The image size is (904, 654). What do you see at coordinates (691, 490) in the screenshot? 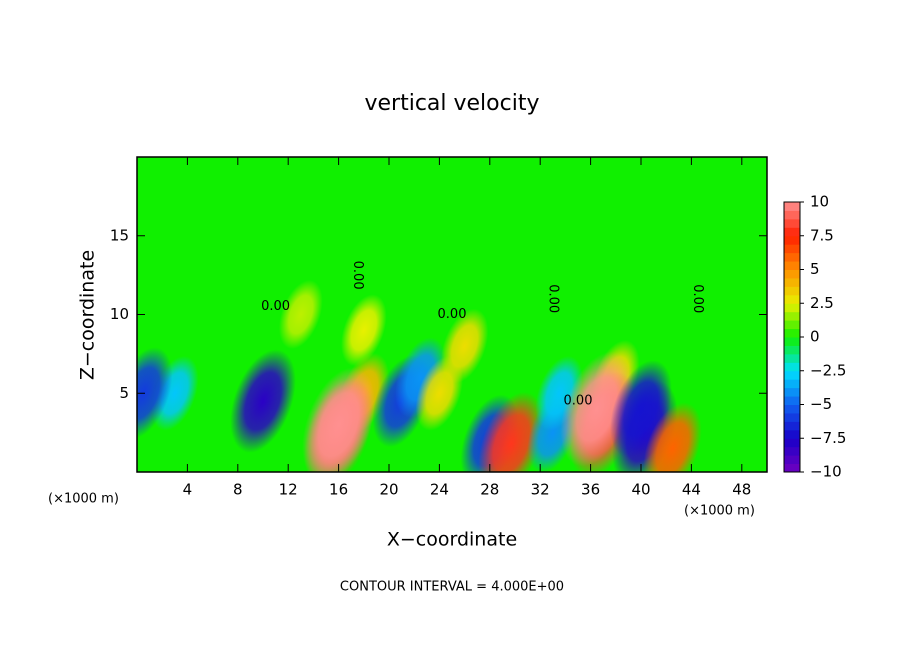
I see `x-tick-label: 44` at bounding box center [691, 490].